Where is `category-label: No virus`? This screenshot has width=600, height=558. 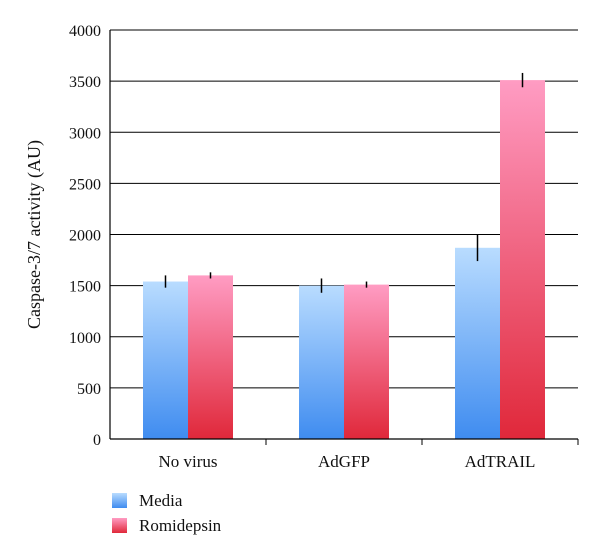 category-label: No virus is located at coordinates (187, 461).